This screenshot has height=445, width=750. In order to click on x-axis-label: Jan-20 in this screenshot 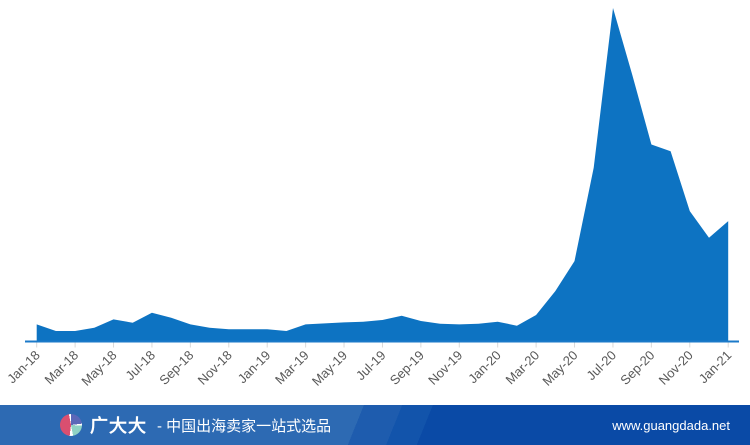, I will do `click(484, 367)`.